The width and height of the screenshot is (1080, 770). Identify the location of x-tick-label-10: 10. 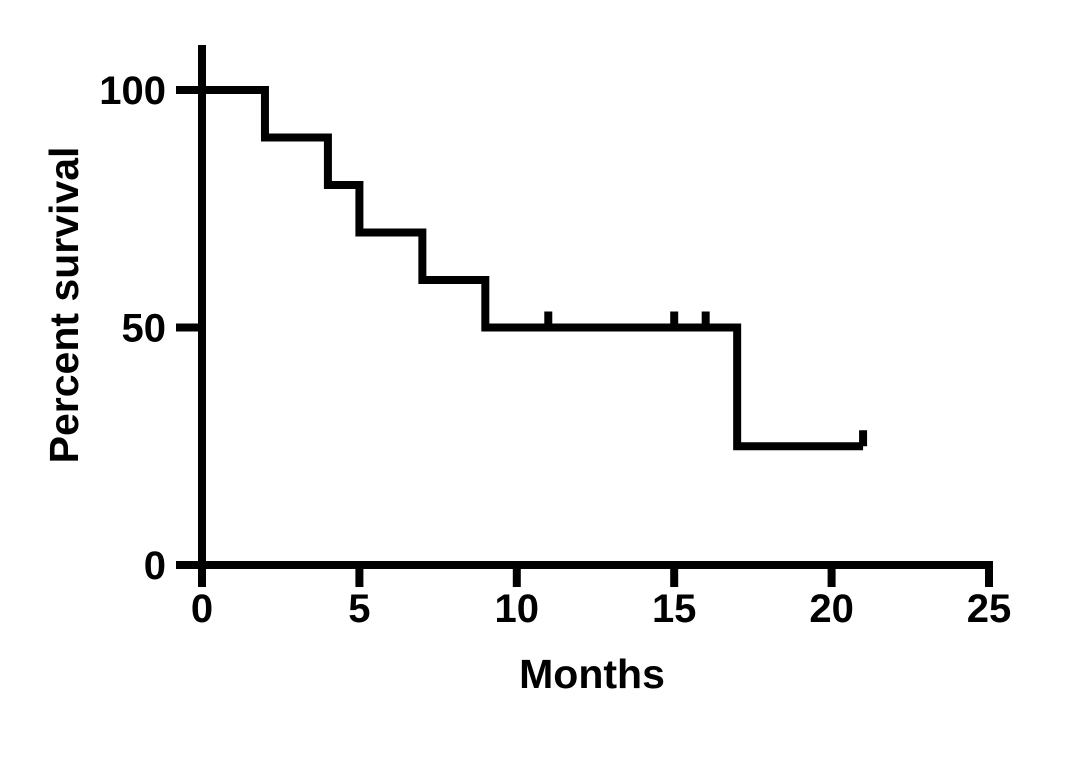
(517, 609).